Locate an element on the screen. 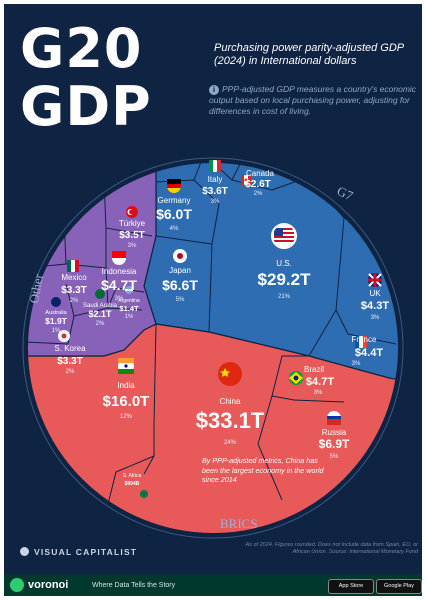  title-line-1: G20 is located at coordinates (81, 48).